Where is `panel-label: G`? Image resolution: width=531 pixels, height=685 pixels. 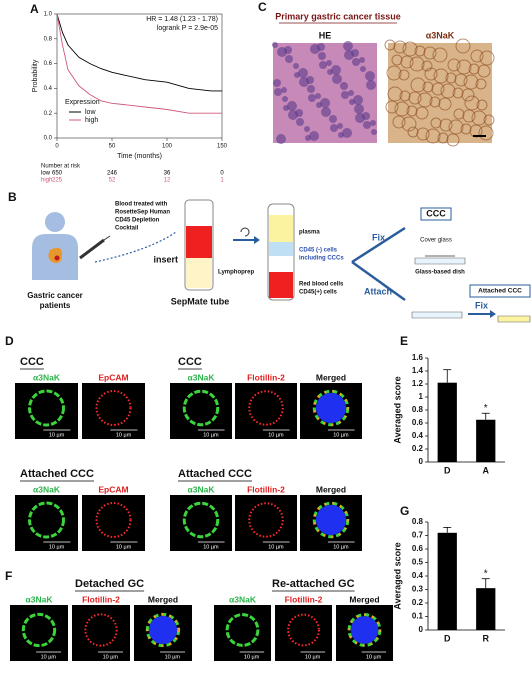
panel-label: G is located at coordinates (404, 511).